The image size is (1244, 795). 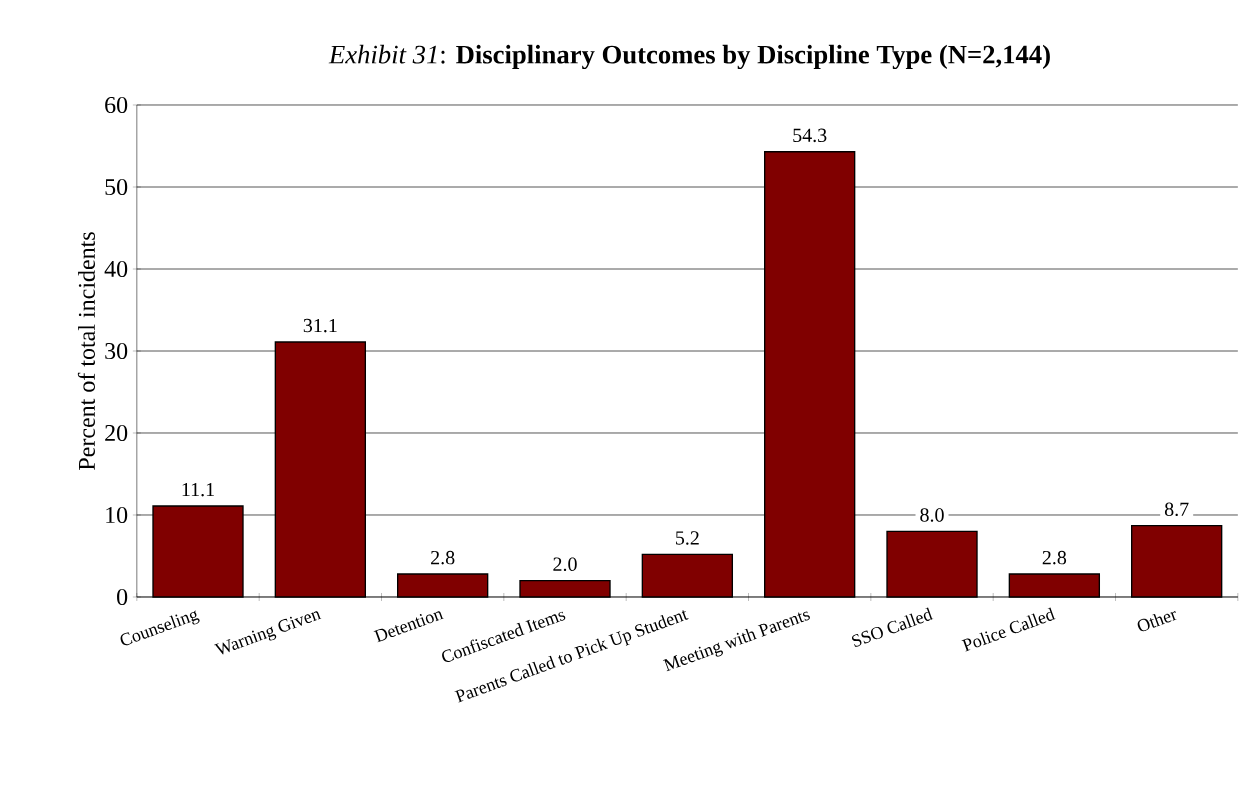 I want to click on y-tick-label: 40, so click(x=116, y=269).